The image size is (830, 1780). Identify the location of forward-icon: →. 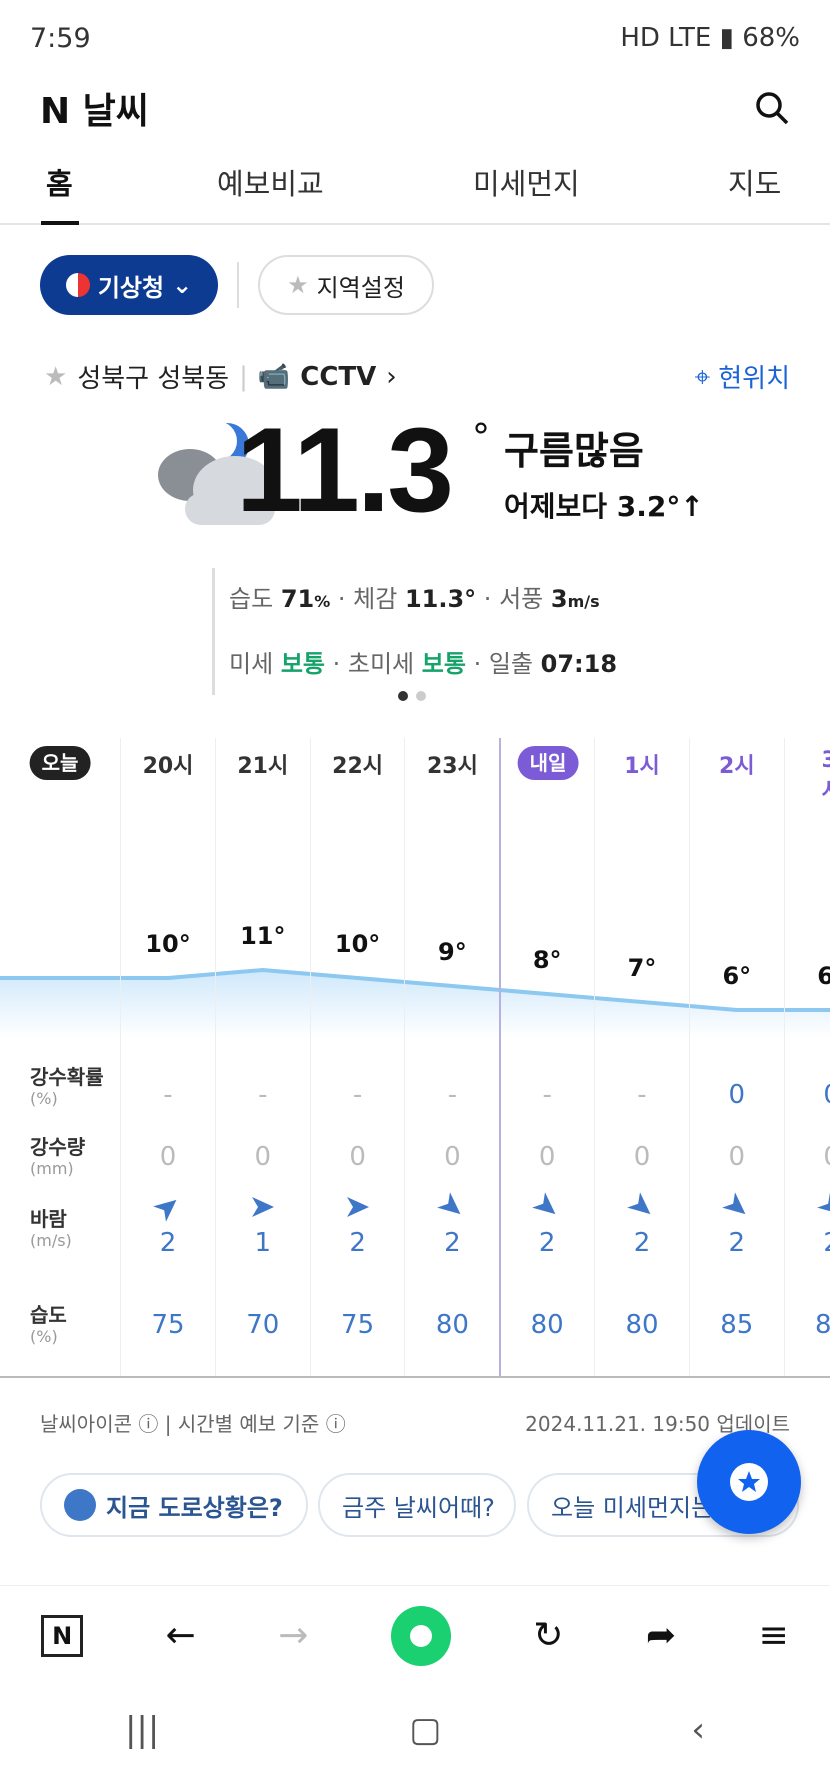
(293, 1635).